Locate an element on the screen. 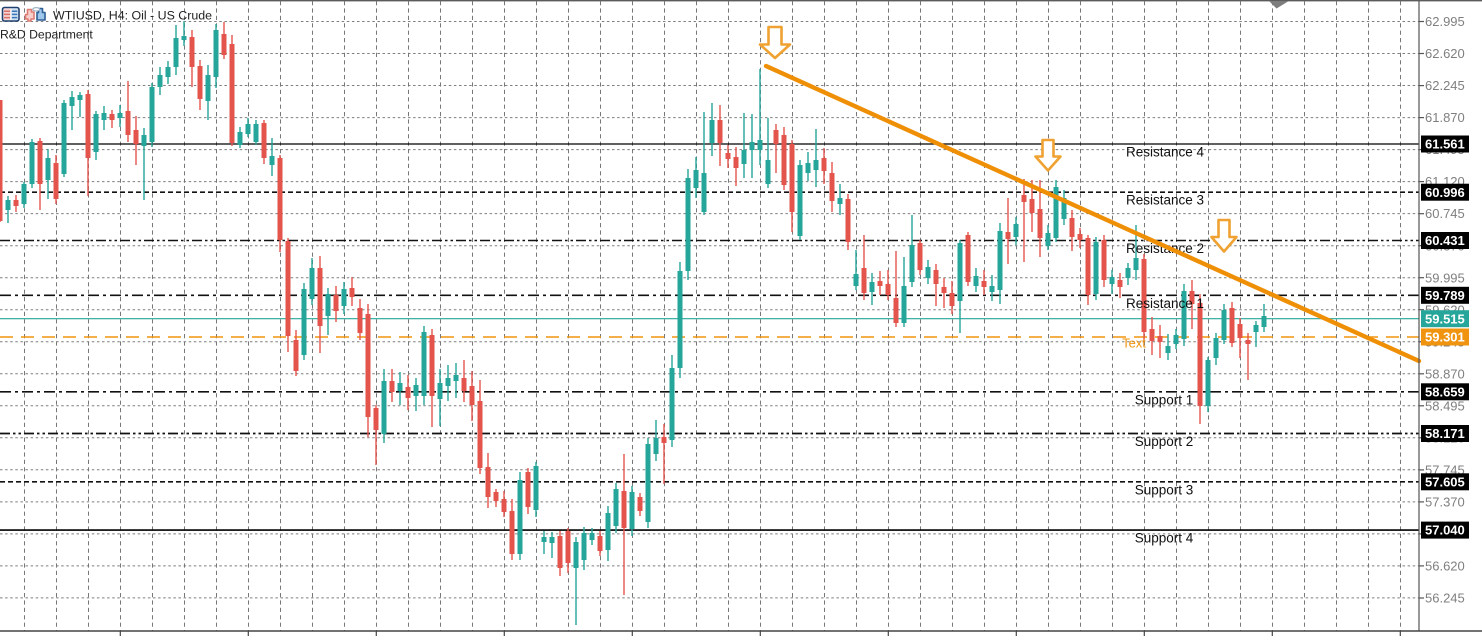 The width and height of the screenshot is (1482, 642). svg-text: 60.996 is located at coordinates (1445, 192).